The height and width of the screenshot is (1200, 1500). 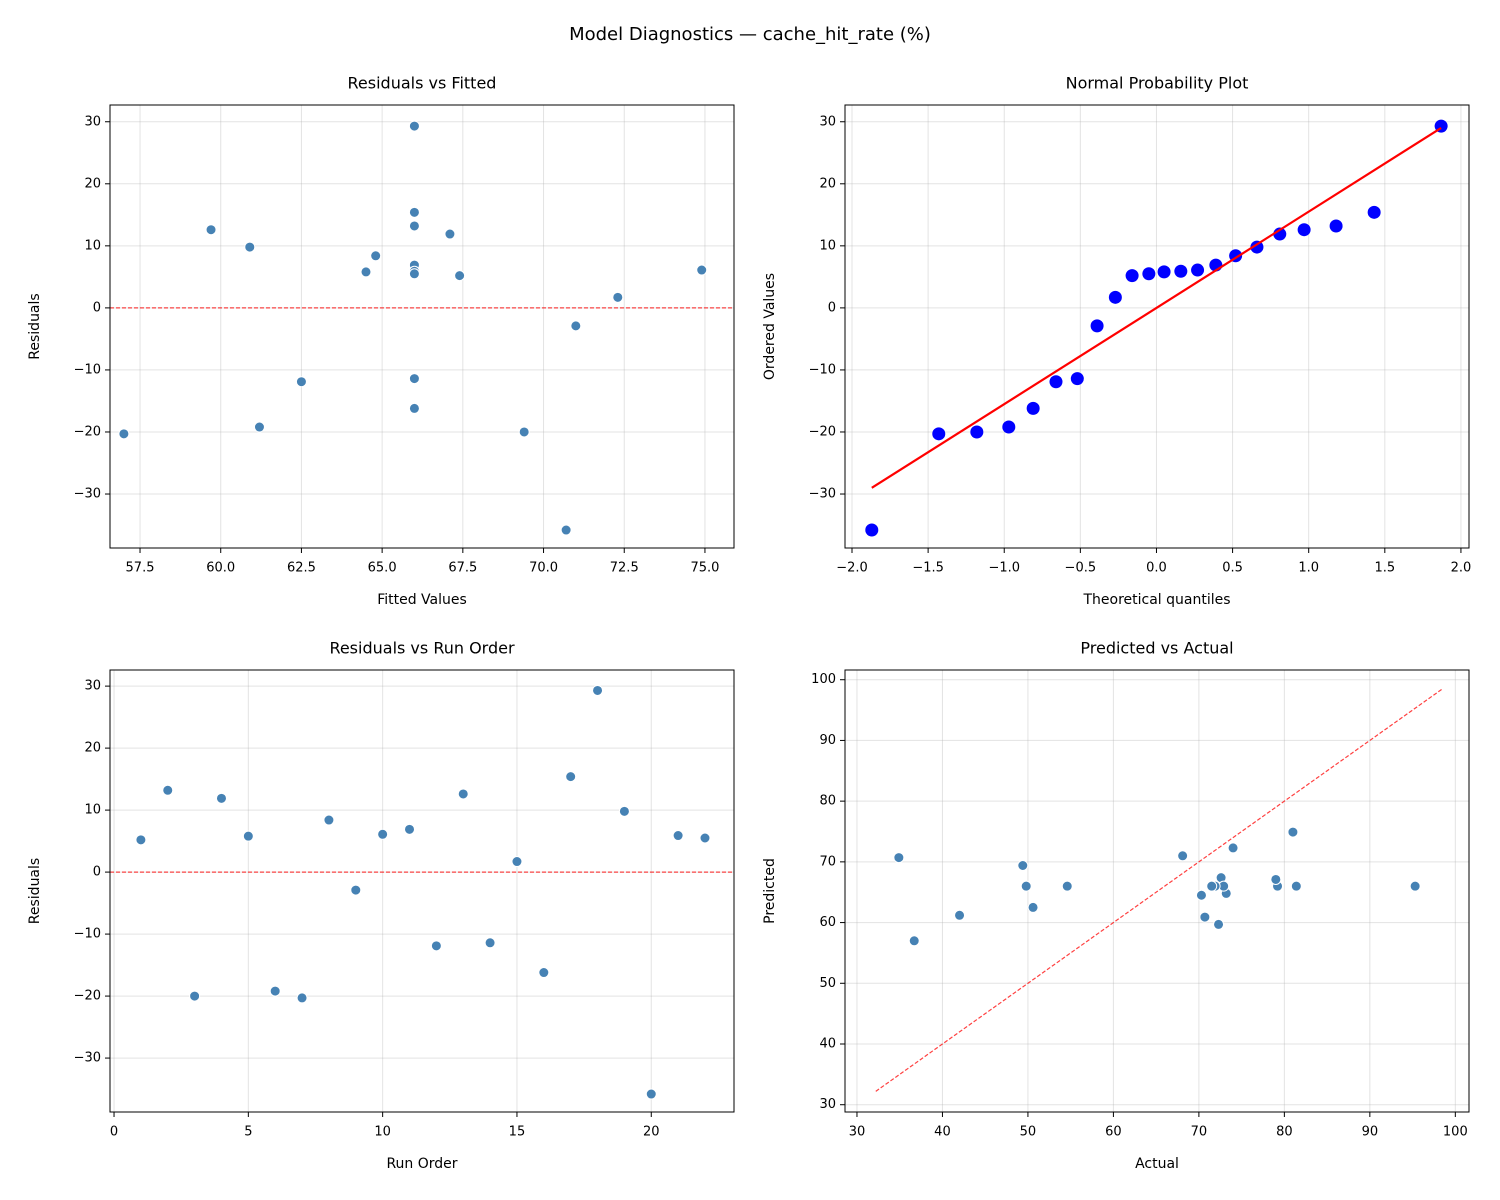 I want to click on x-tick-label: 15, so click(x=517, y=1132).